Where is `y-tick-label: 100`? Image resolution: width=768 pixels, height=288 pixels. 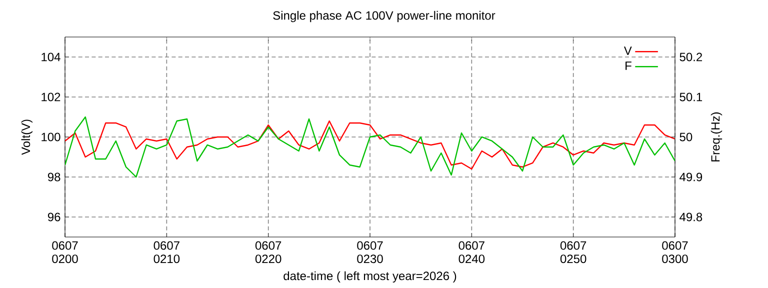 y-tick-label: 100 is located at coordinates (51, 137).